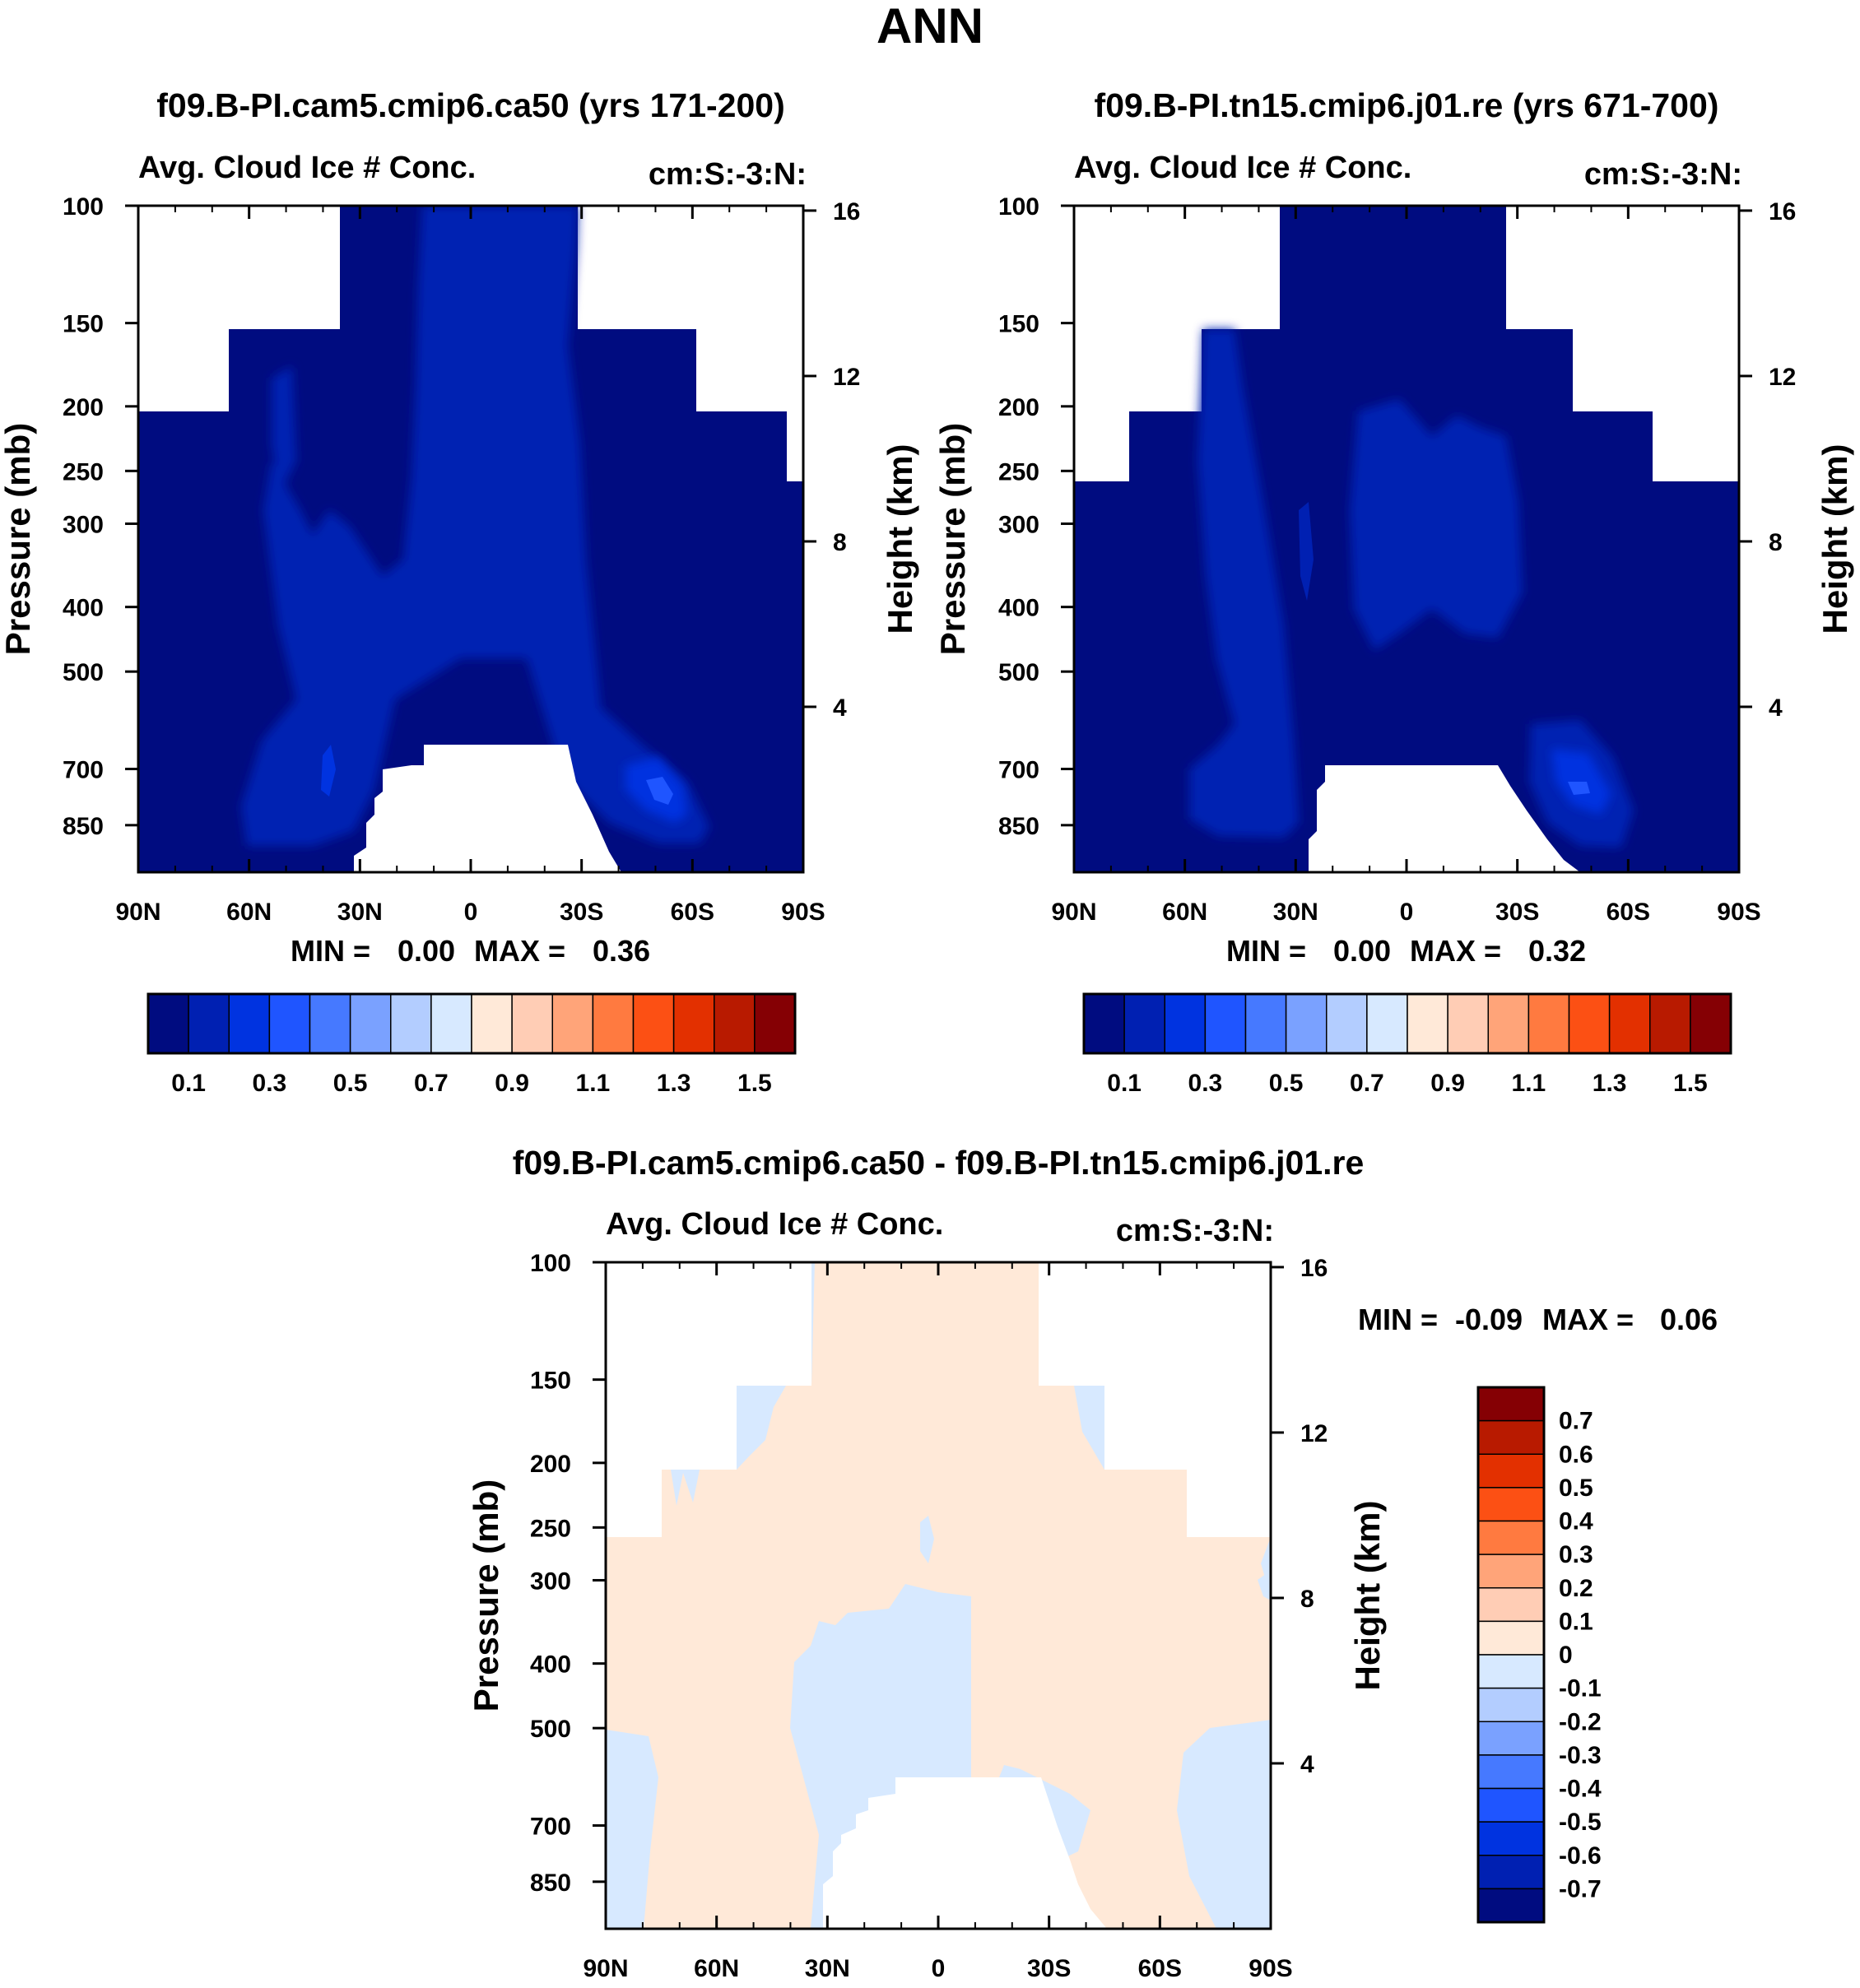  Describe the element at coordinates (846, 377) in the screenshot. I see `panel-1-height-tick-label: 12` at that location.